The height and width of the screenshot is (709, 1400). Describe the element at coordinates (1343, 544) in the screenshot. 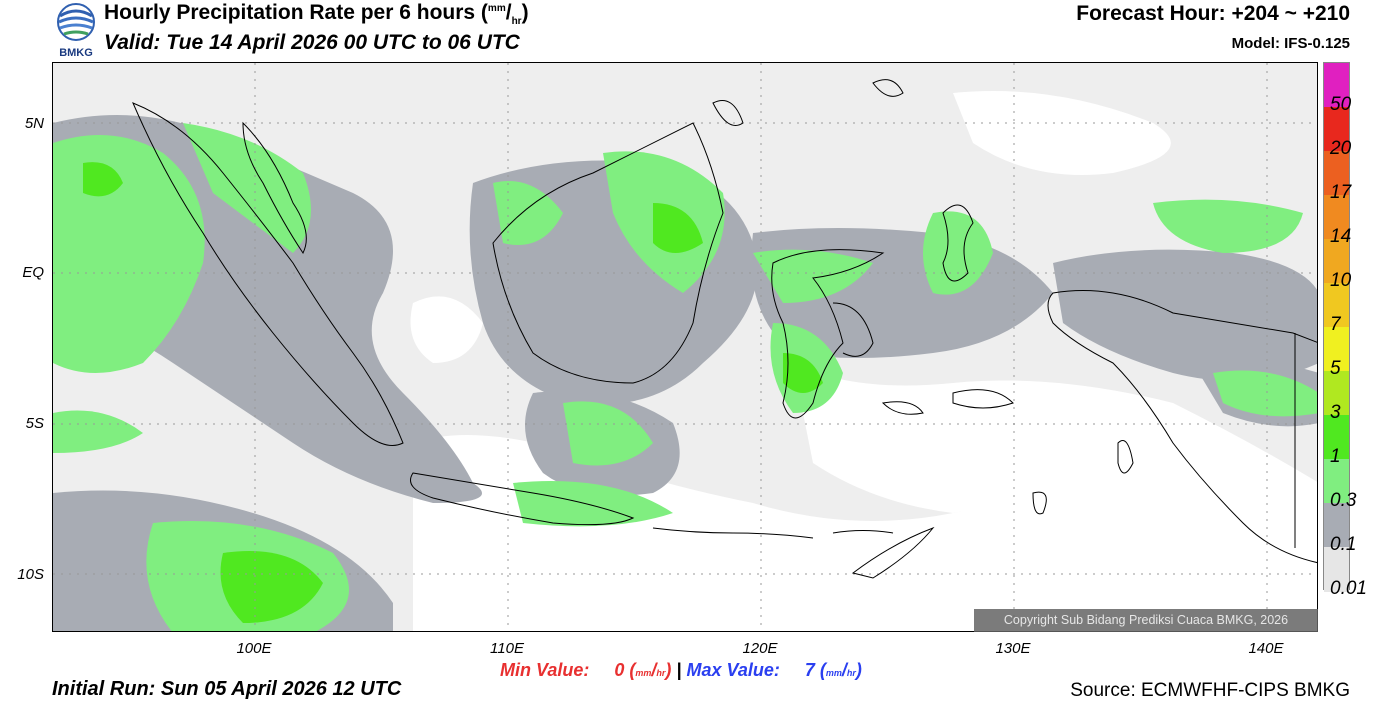

I see `legend-label: 0.1` at that location.